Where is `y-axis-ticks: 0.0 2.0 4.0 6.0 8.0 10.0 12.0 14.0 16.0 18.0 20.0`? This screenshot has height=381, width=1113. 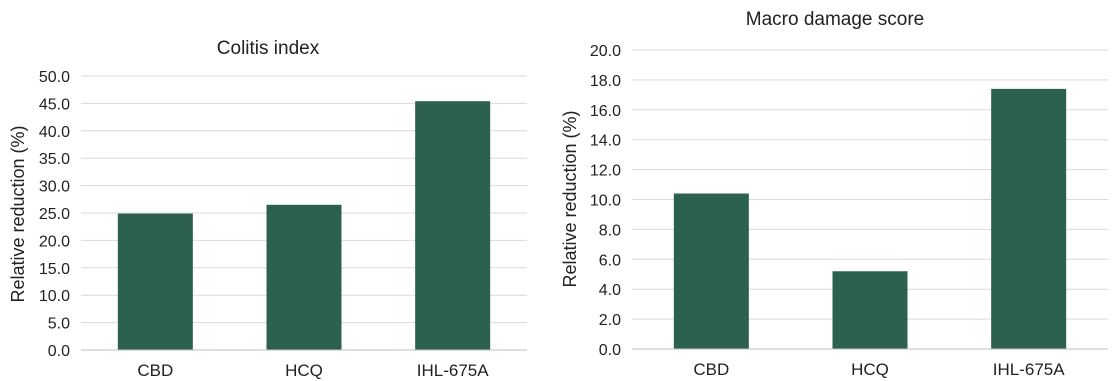 y-axis-ticks: 0.0 2.0 4.0 6.0 8.0 10.0 12.0 14.0 16.0 18.0 20.0 is located at coordinates (605, 201).